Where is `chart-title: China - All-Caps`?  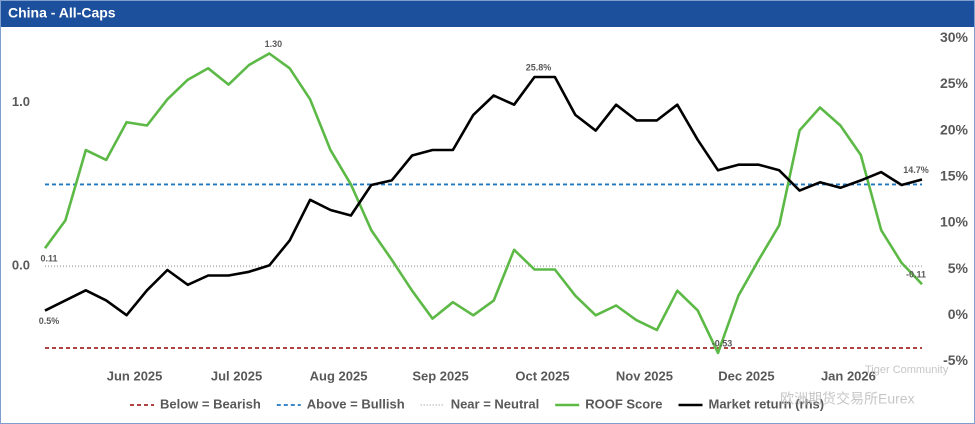
chart-title: China - All-Caps is located at coordinates (62, 13).